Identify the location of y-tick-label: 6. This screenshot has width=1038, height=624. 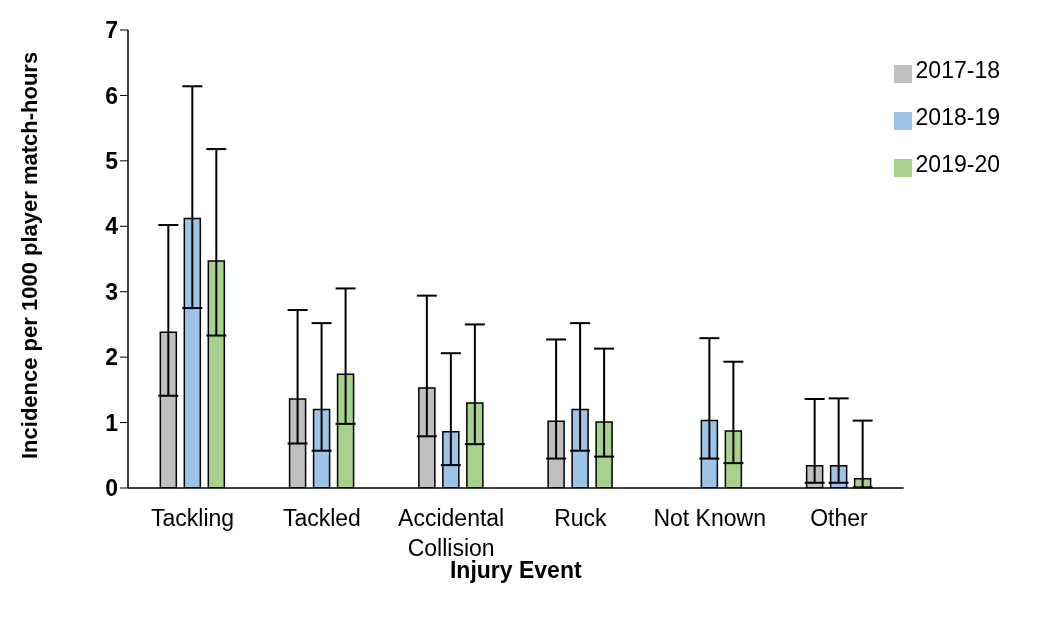
(111, 95).